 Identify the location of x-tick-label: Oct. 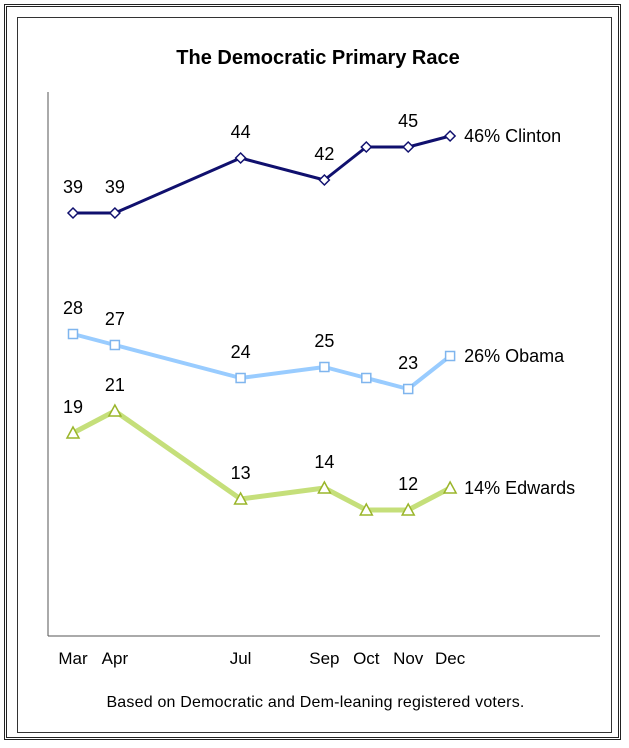
(366, 658).